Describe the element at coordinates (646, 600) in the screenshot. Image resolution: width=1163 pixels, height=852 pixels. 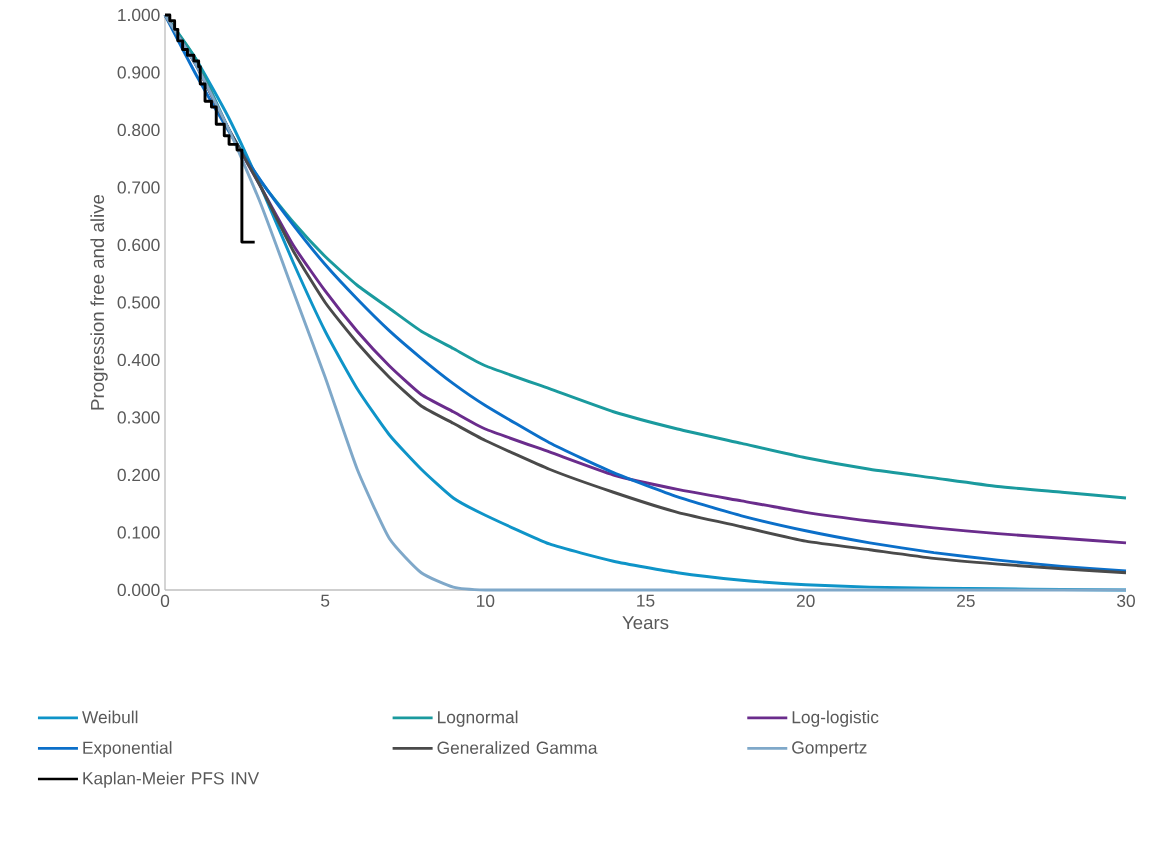
I see `x-tick-label: 15` at that location.